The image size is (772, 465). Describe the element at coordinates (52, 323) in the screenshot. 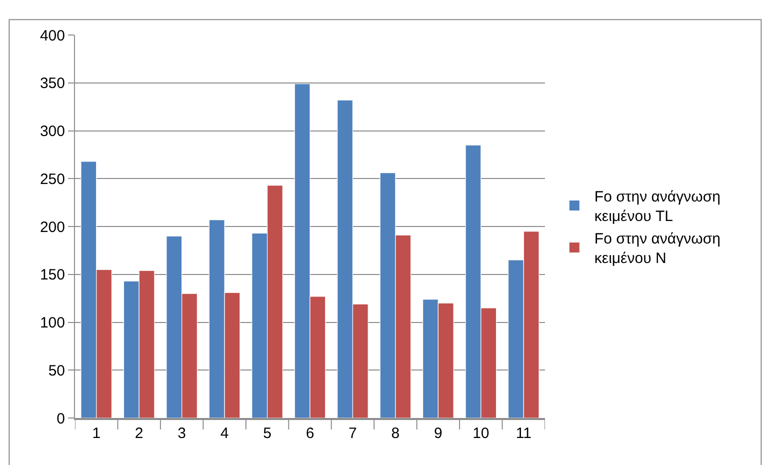

I see `y-tick-label: 100` at that location.